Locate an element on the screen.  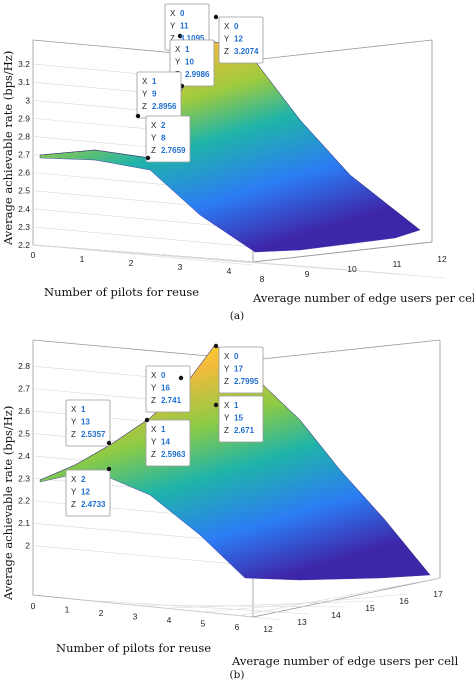
datatip-value: 11 is located at coordinates (184, 26).